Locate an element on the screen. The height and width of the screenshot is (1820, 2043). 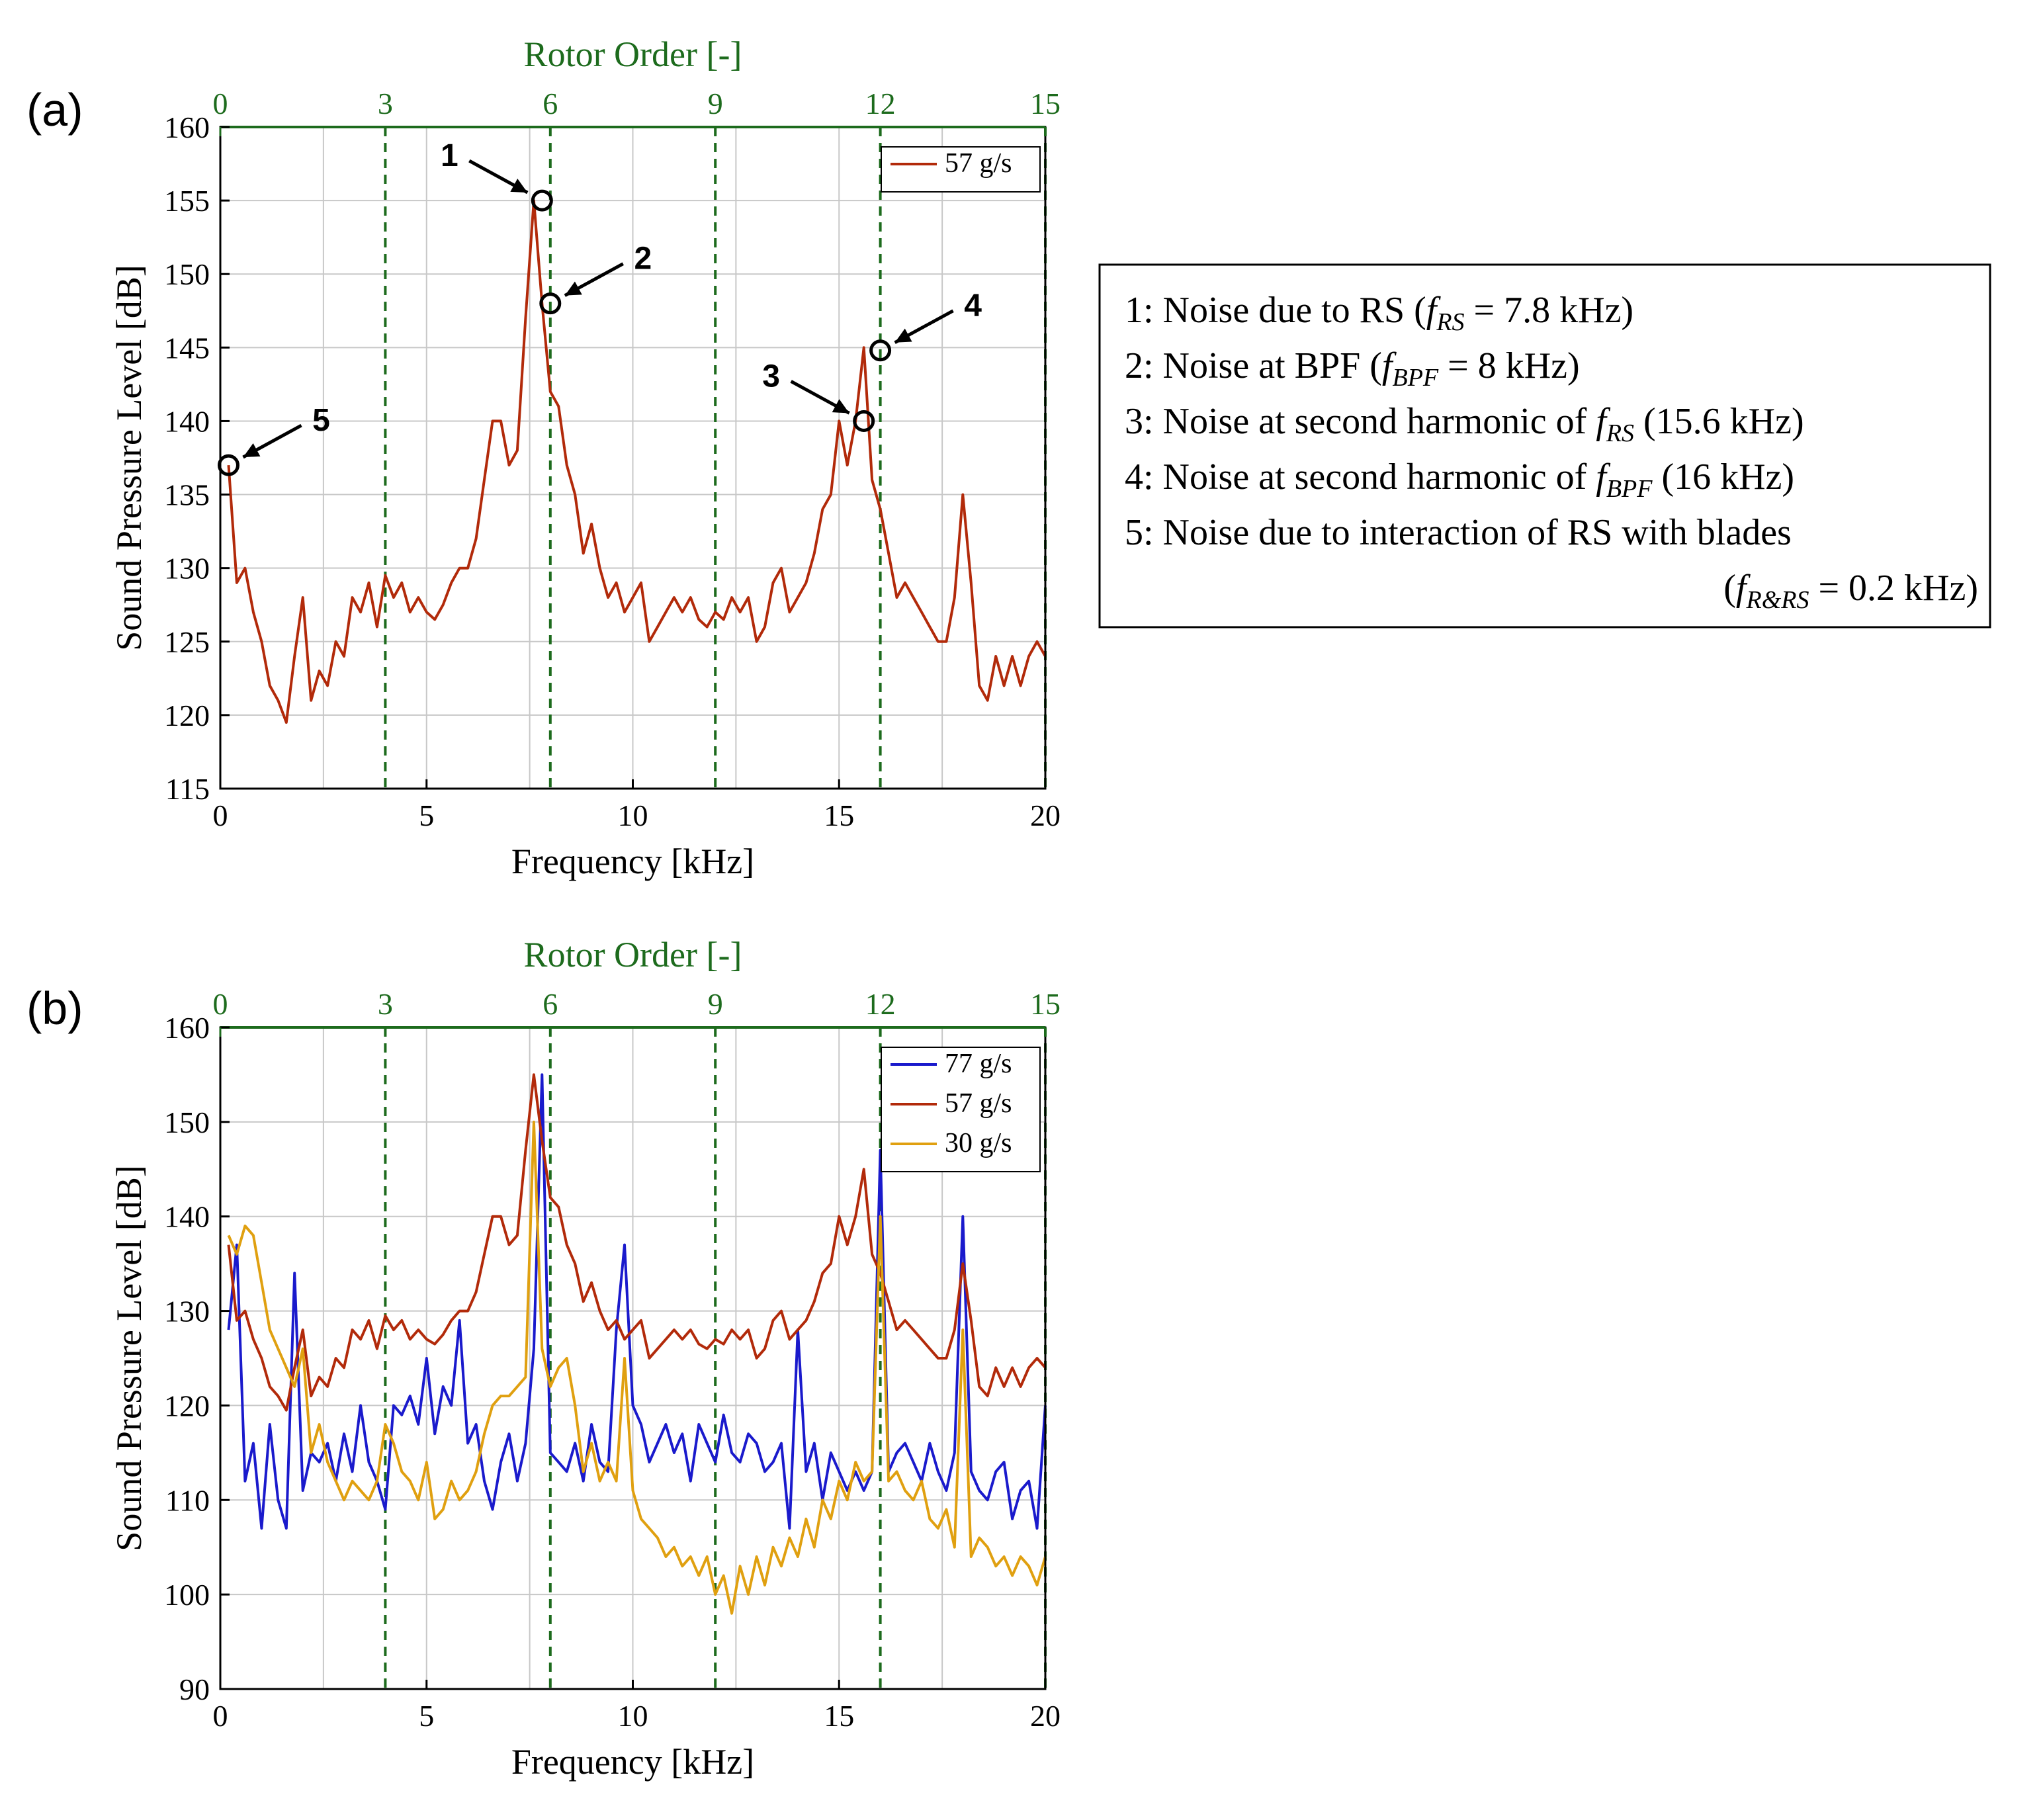
y-tick-label: 155 is located at coordinates (187, 201).